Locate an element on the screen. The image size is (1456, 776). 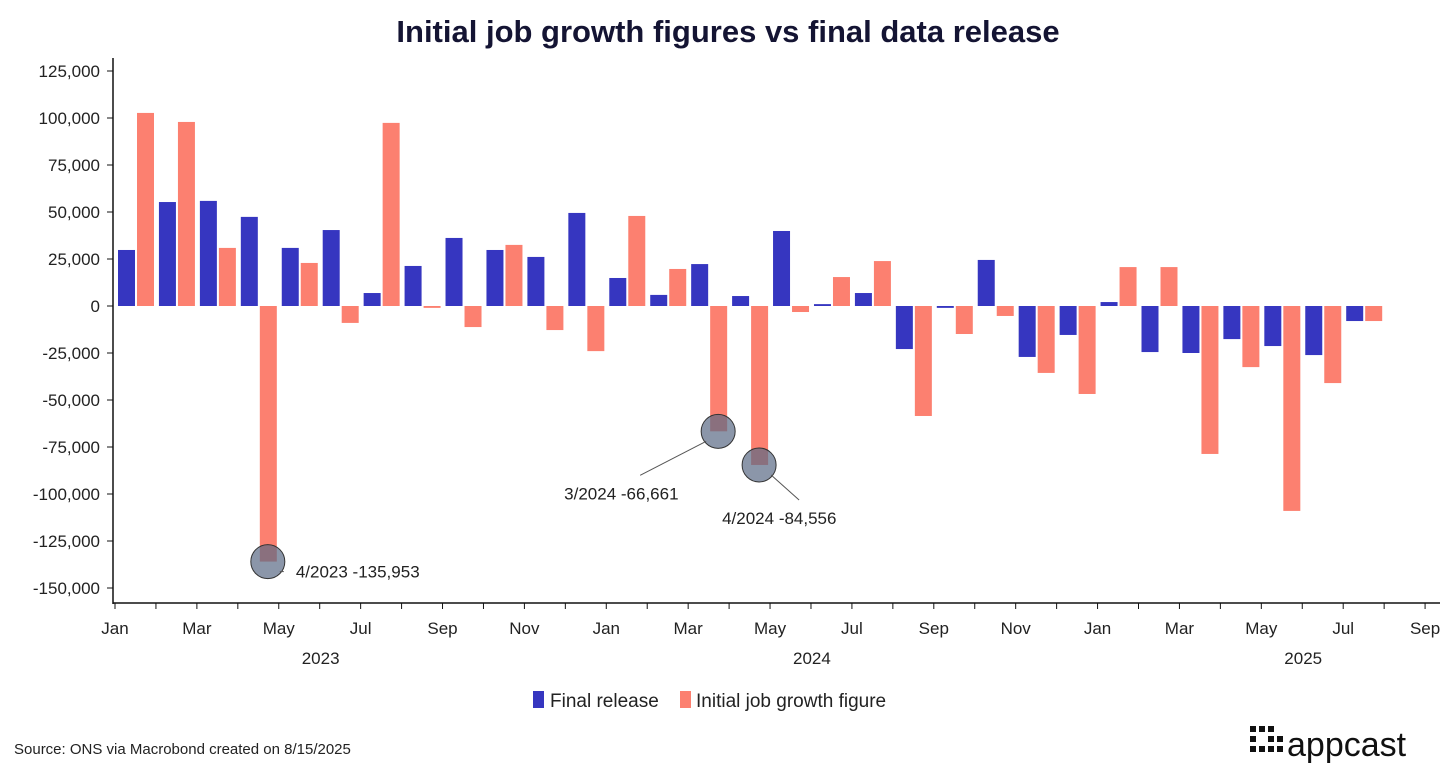
y-tick-label: 25,000 is located at coordinates (74, 259).